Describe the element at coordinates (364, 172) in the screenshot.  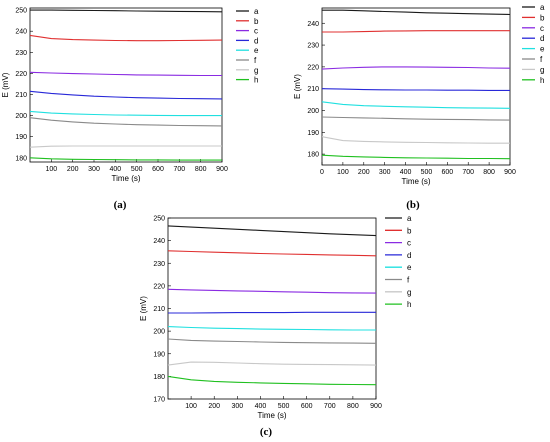
I see `x-tick-label: 200` at that location.